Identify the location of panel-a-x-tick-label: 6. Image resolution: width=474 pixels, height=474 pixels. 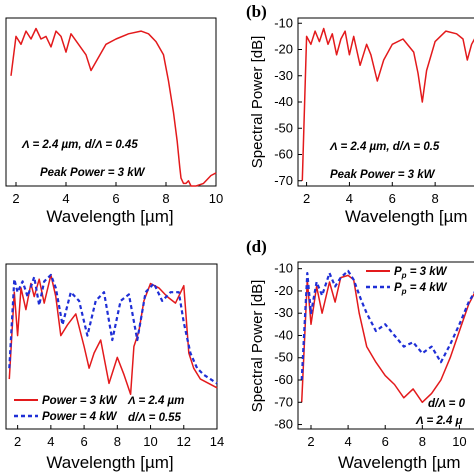
(115, 198).